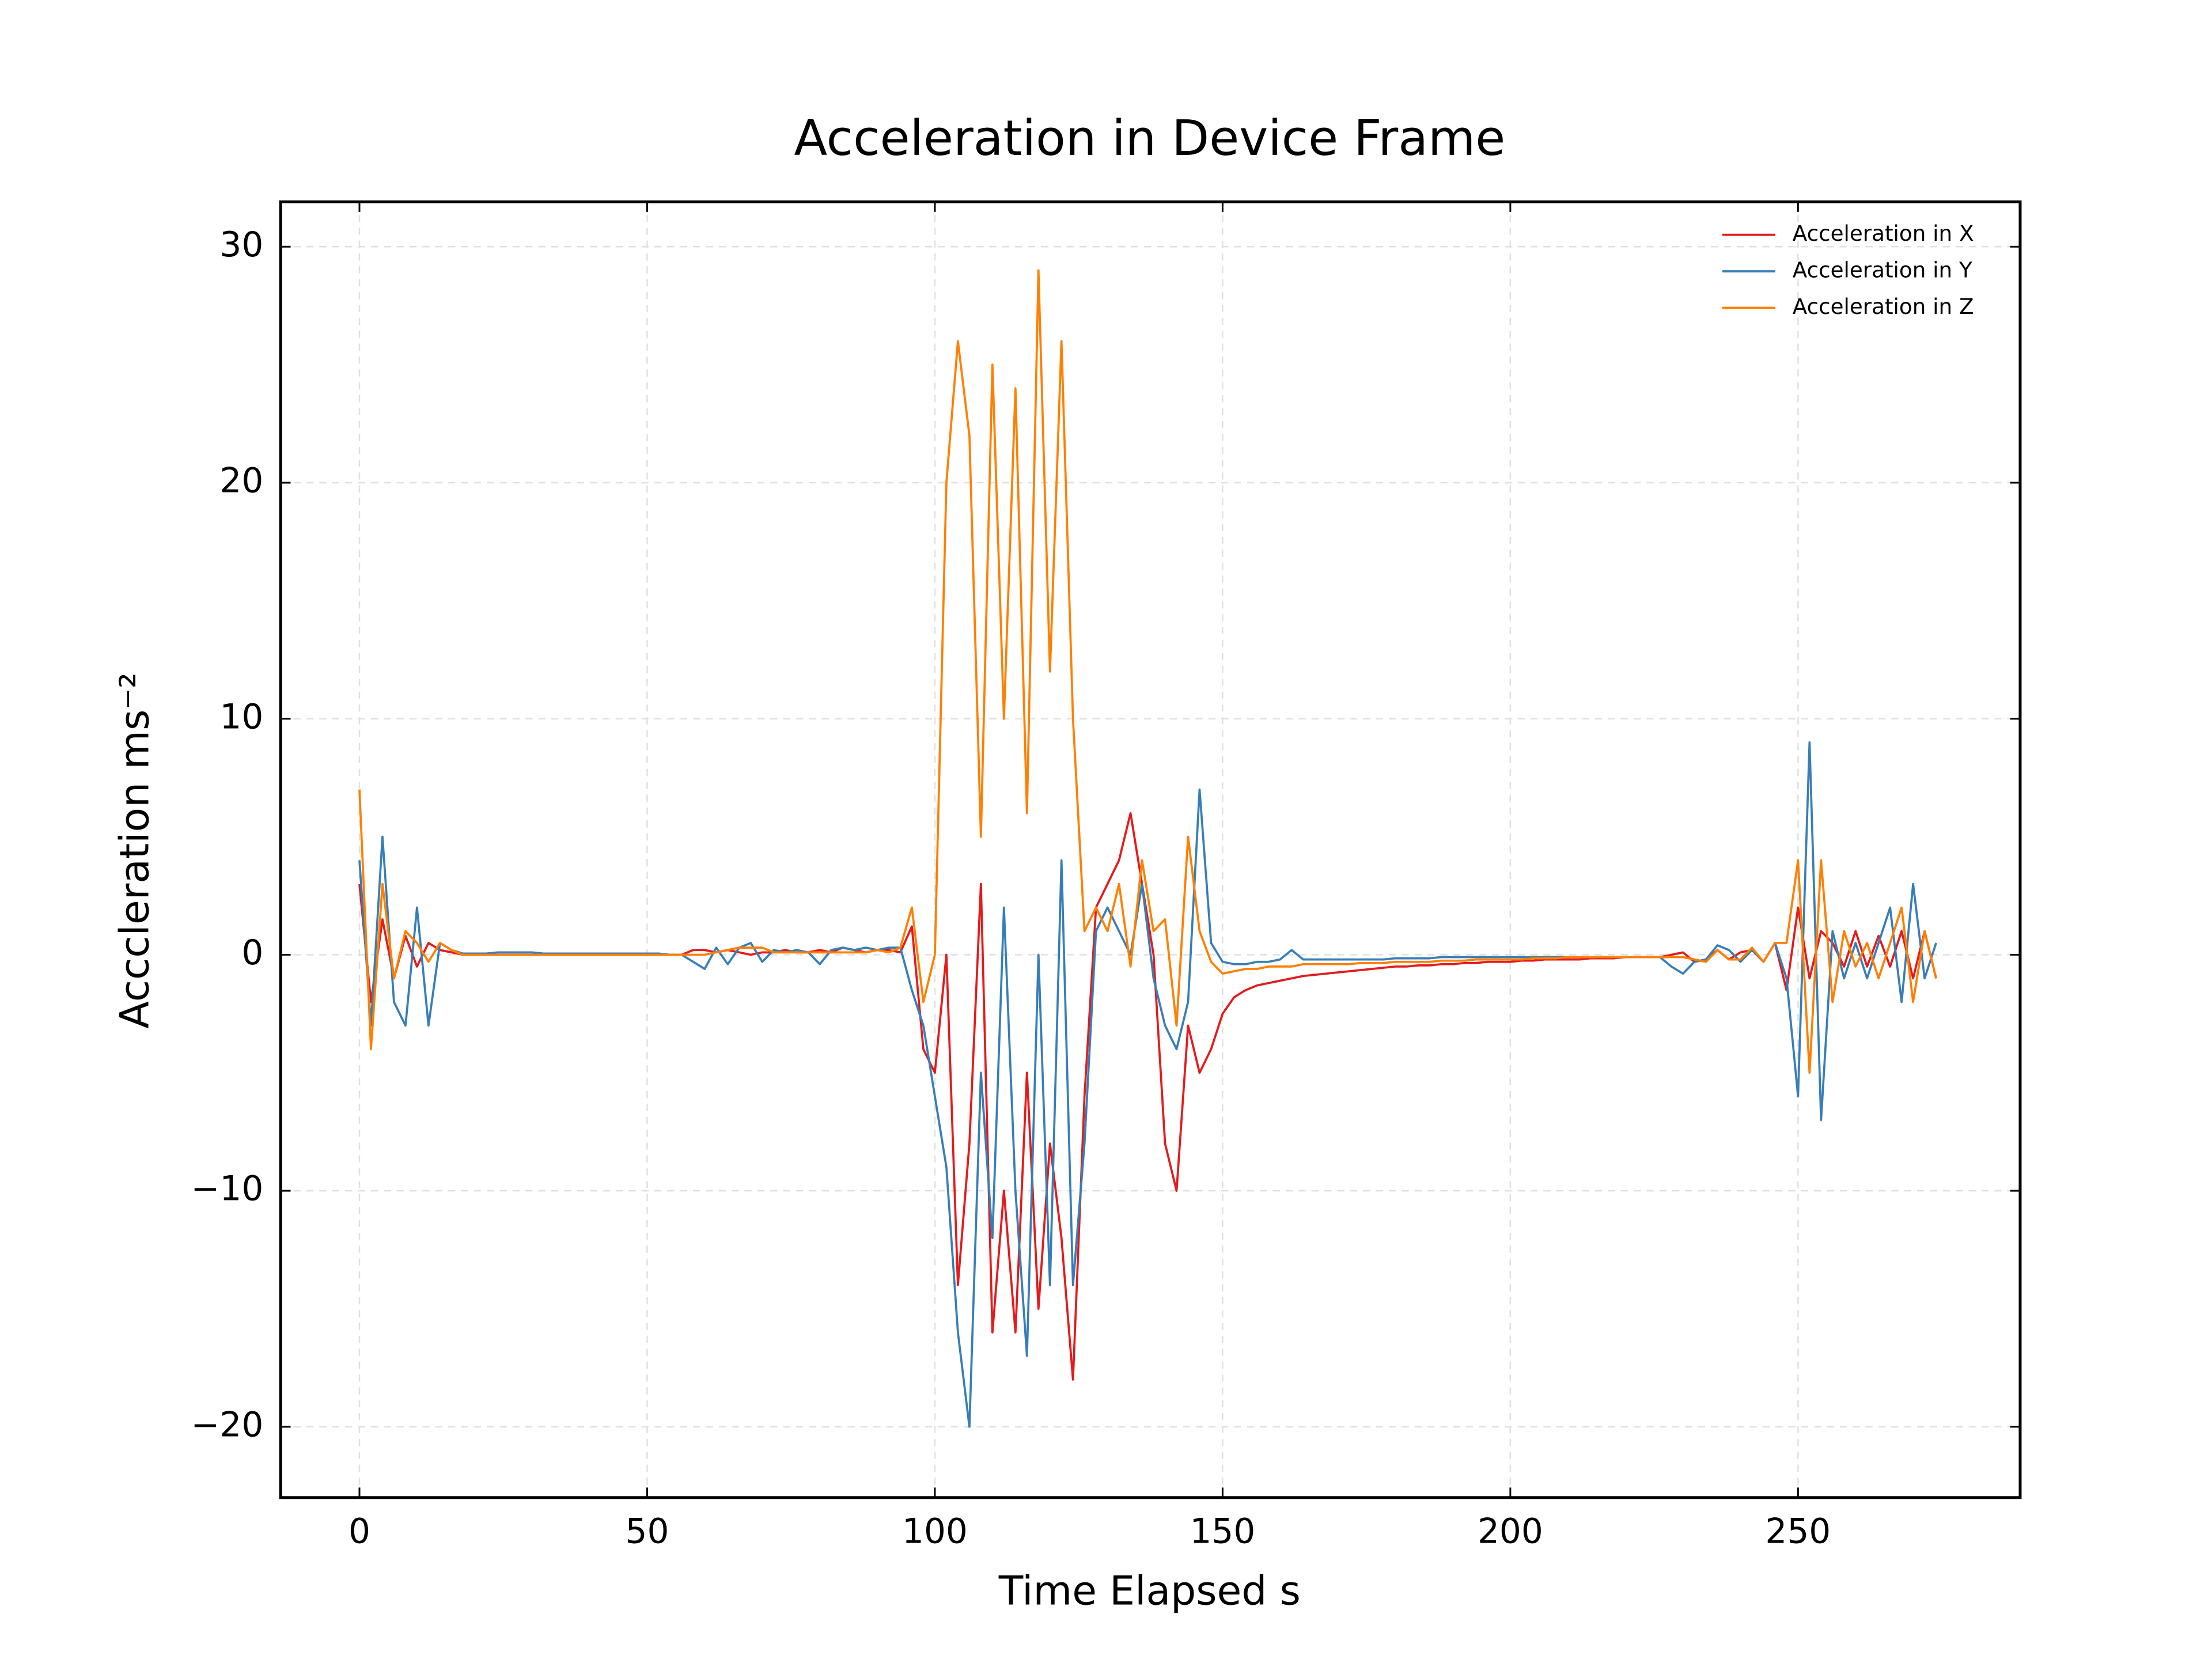 The width and height of the screenshot is (2212, 1659). Describe the element at coordinates (359, 1531) in the screenshot. I see `x-tick-label: 0` at that location.